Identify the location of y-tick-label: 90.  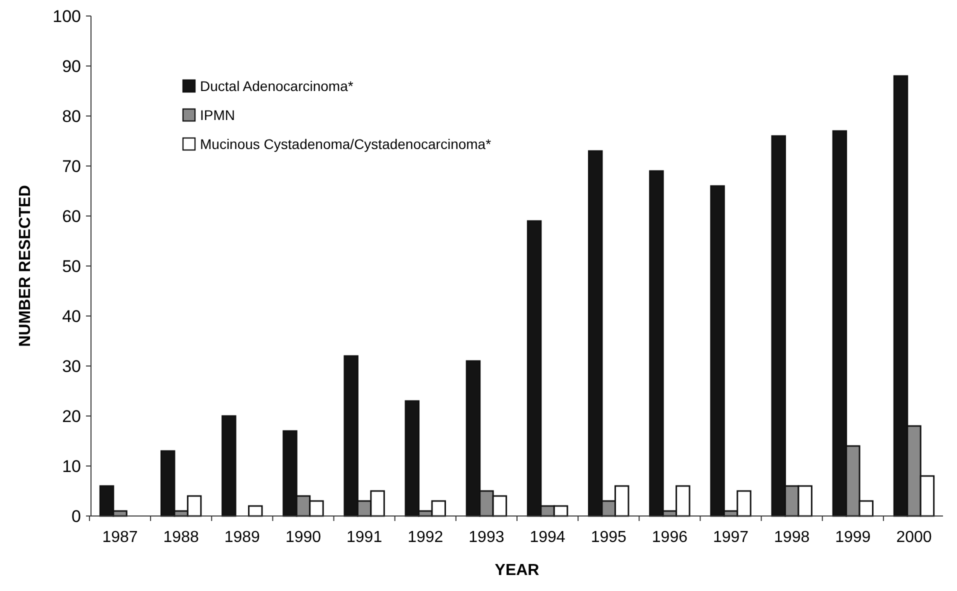
(71, 66).